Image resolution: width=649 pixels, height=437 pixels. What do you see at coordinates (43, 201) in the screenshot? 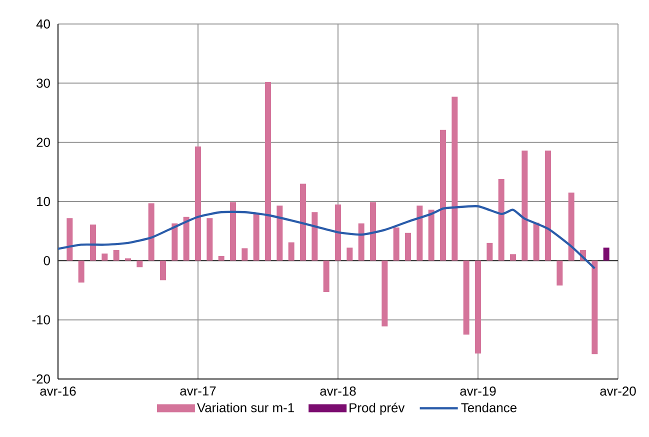
I see `y-tick-label: 10` at bounding box center [43, 201].